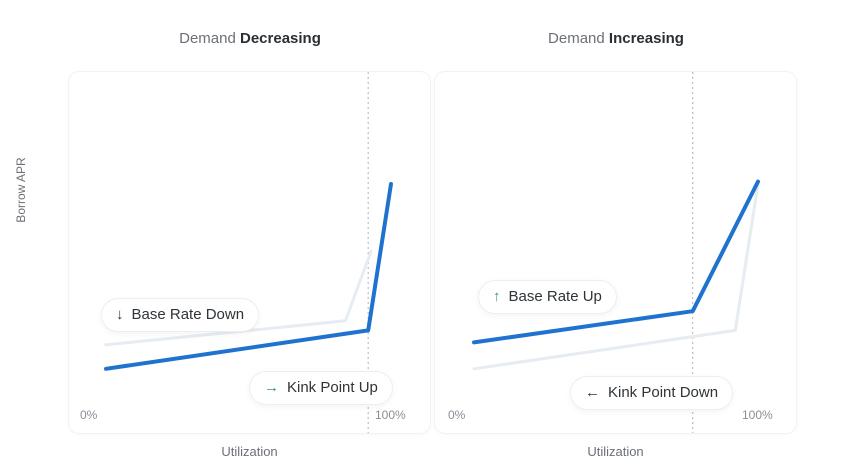 Image resolution: width=849 pixels, height=469 pixels. What do you see at coordinates (663, 392) in the screenshot?
I see `annotation-label: Kink Point Down` at bounding box center [663, 392].